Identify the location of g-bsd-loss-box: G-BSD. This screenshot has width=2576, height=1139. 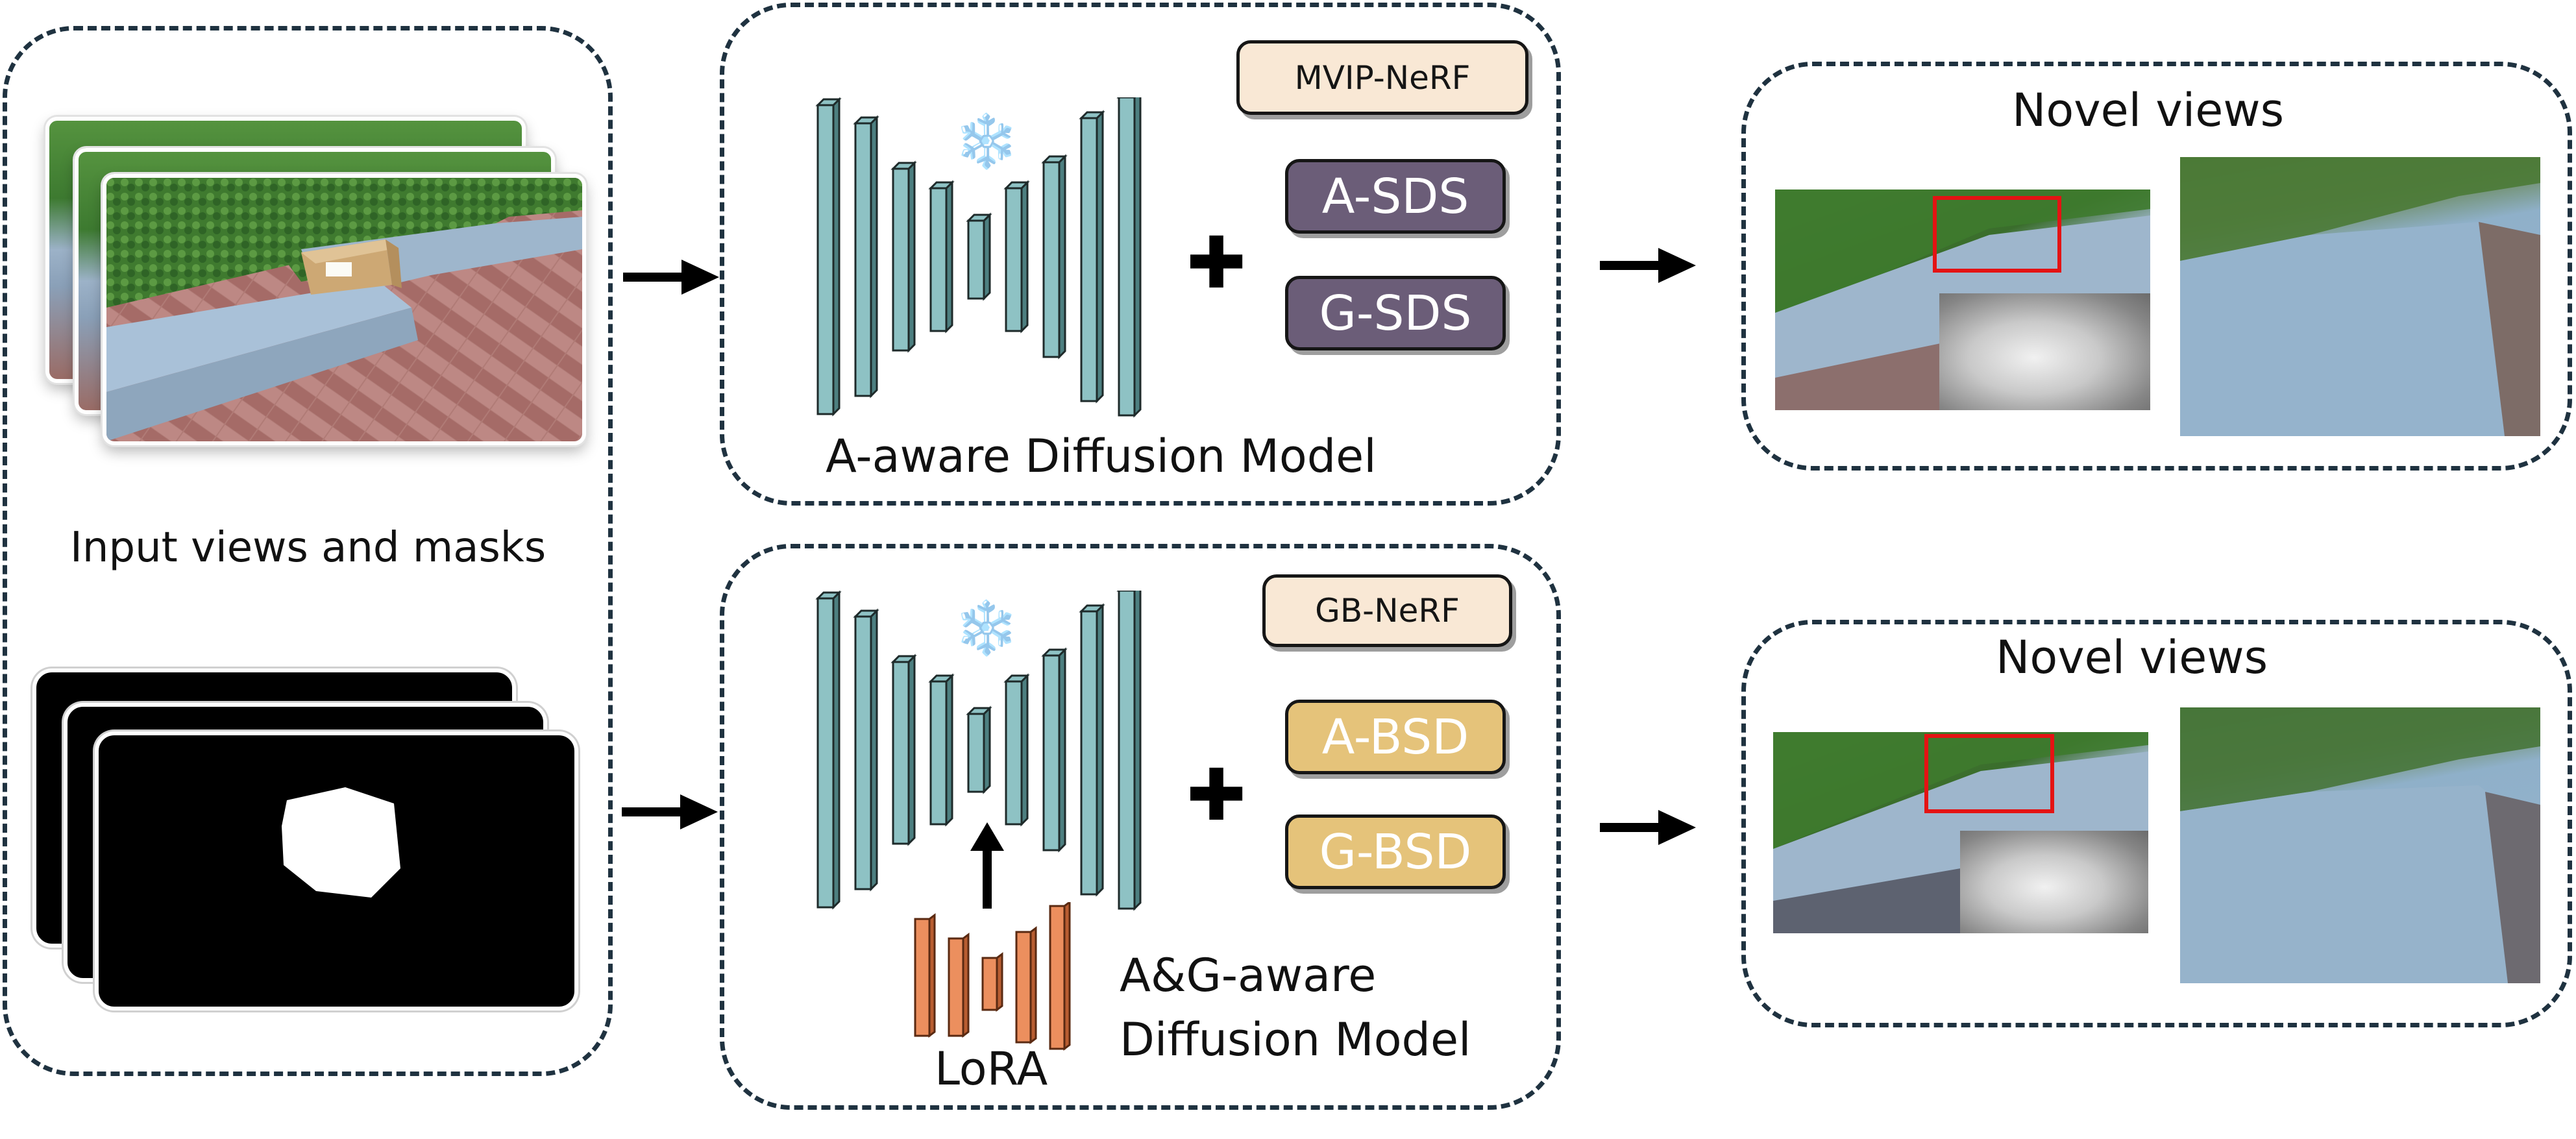
(1395, 851).